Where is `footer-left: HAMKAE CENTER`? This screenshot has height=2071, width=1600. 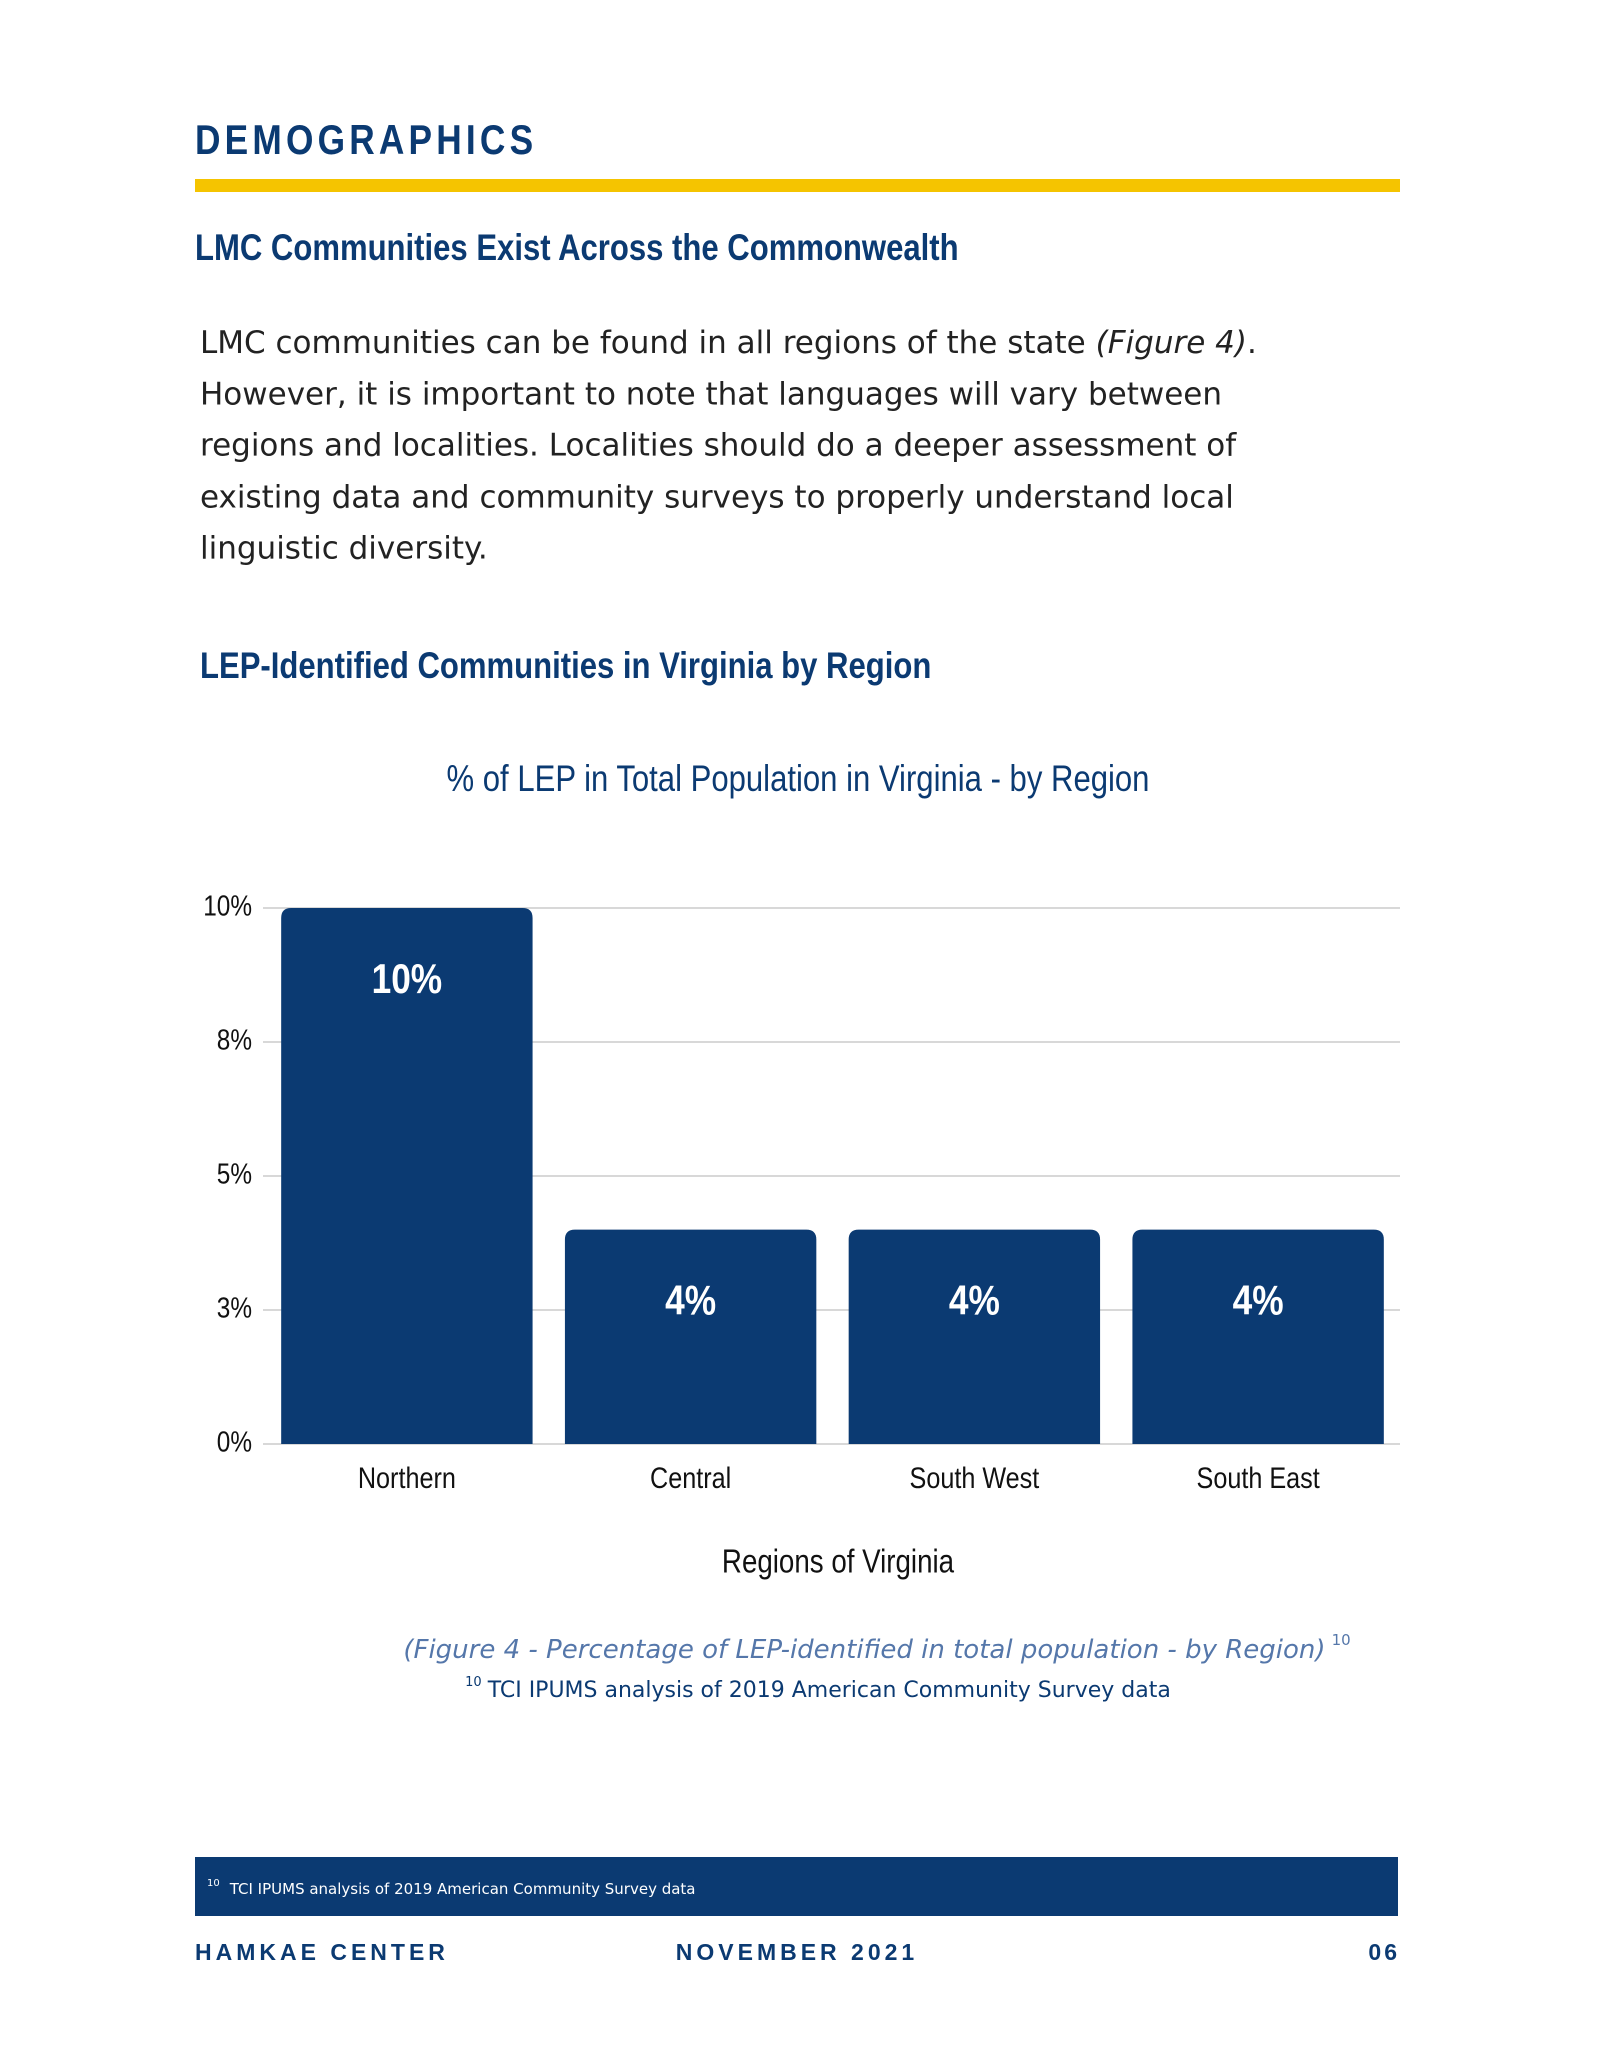 footer-left: HAMKAE CENTER is located at coordinates (322, 1952).